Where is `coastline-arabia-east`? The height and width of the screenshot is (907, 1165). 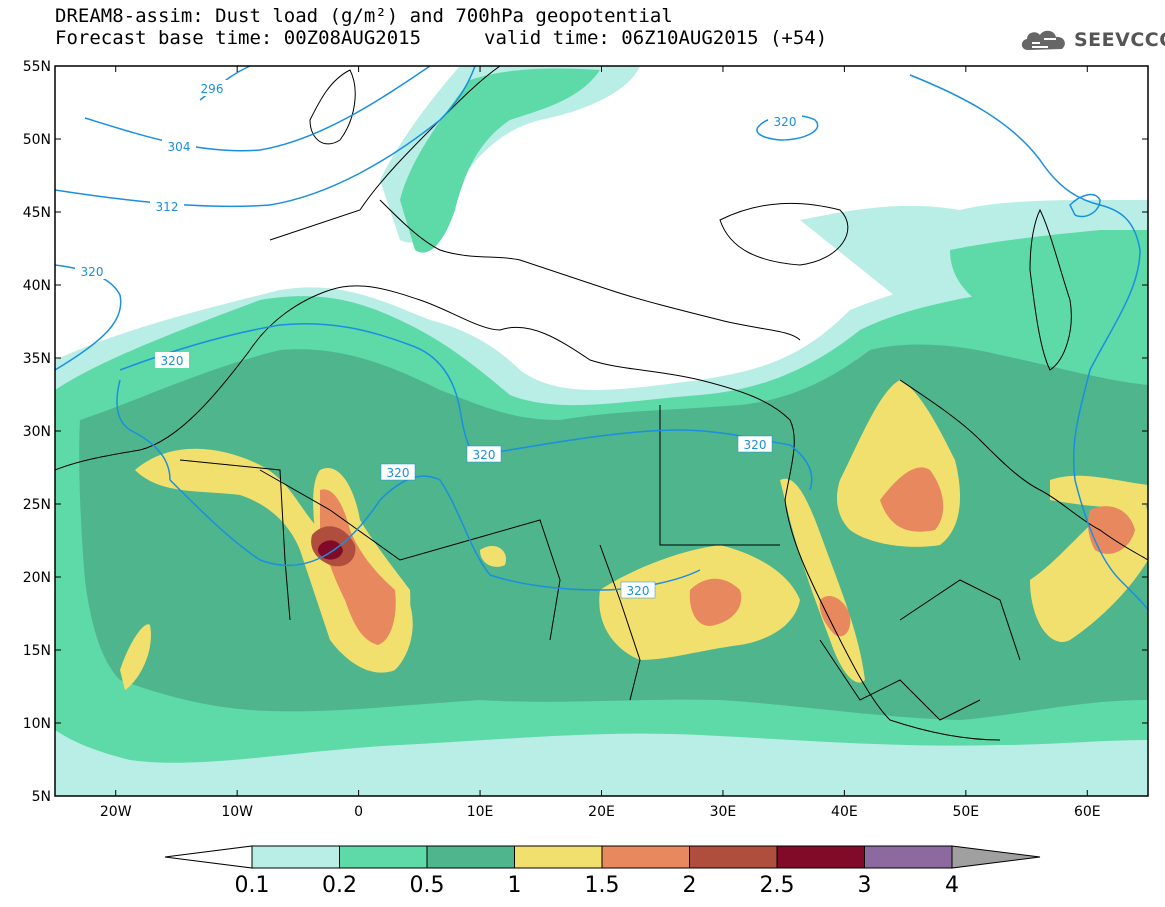
coastline-arabia-east is located at coordinates (1023, 470).